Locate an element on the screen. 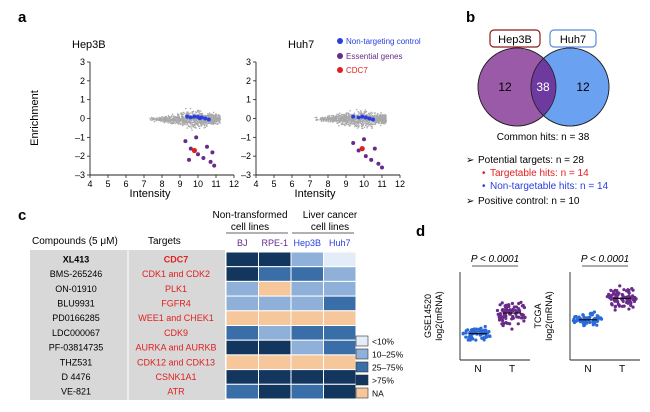  target-name: ATR is located at coordinates (176, 392).